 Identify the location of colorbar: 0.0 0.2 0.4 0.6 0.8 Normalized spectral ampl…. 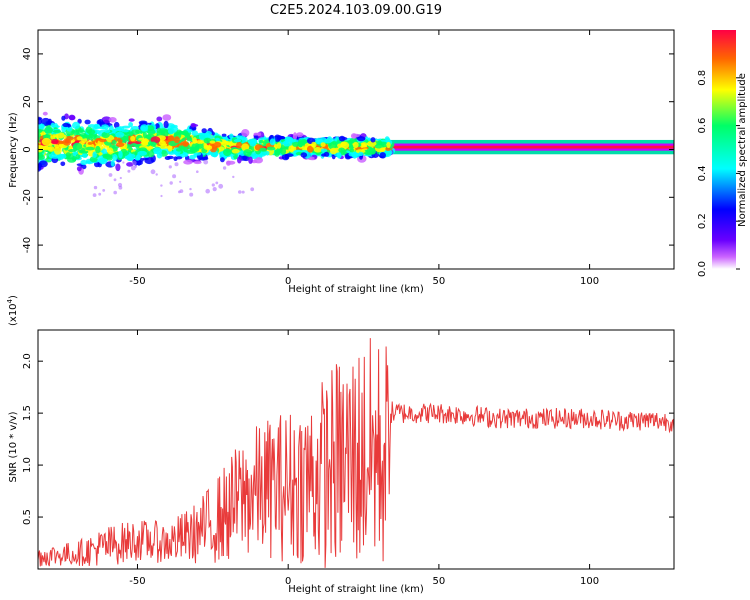
(722, 153).